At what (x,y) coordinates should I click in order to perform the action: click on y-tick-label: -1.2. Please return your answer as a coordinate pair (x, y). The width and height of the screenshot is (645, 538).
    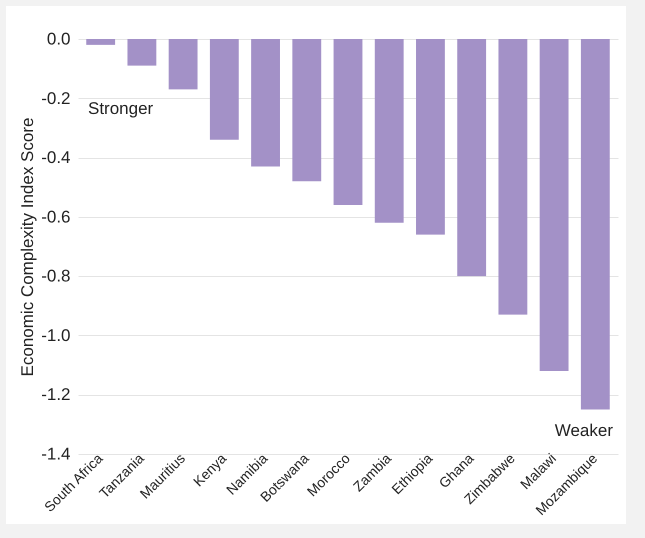
    Looking at the image, I should click on (55, 394).